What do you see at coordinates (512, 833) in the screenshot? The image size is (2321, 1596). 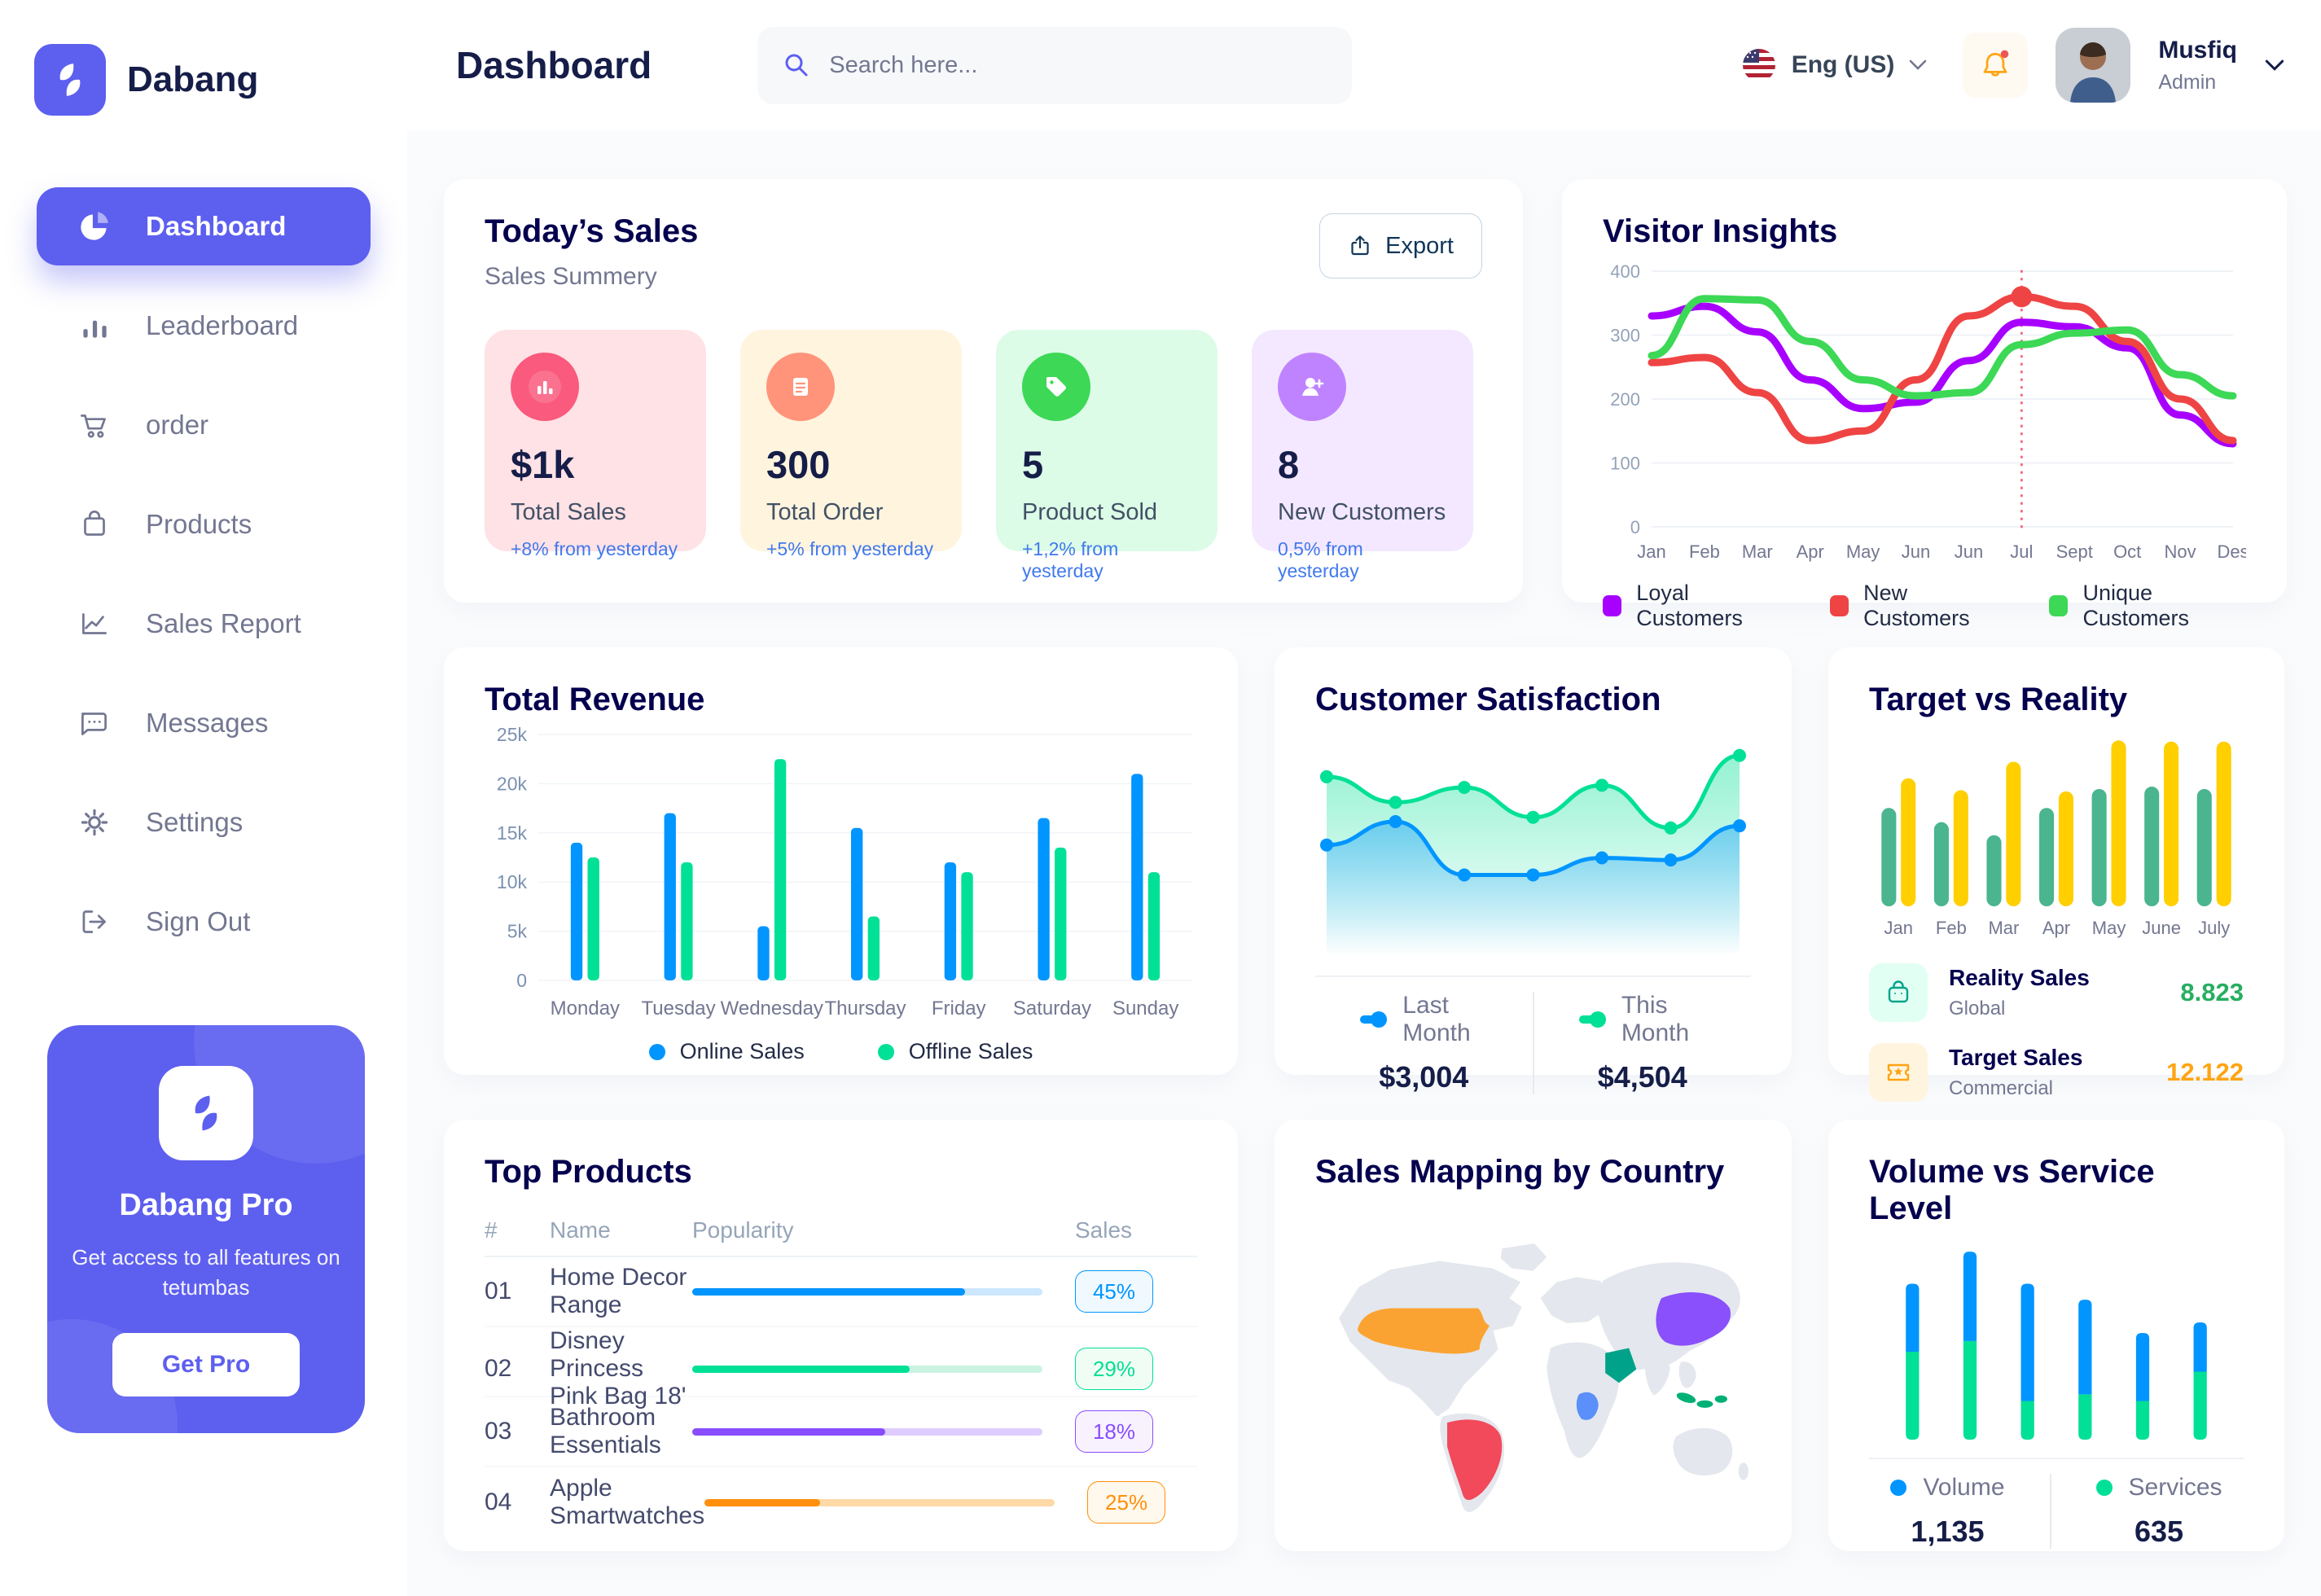 I see `svg-text: 15k` at bounding box center [512, 833].